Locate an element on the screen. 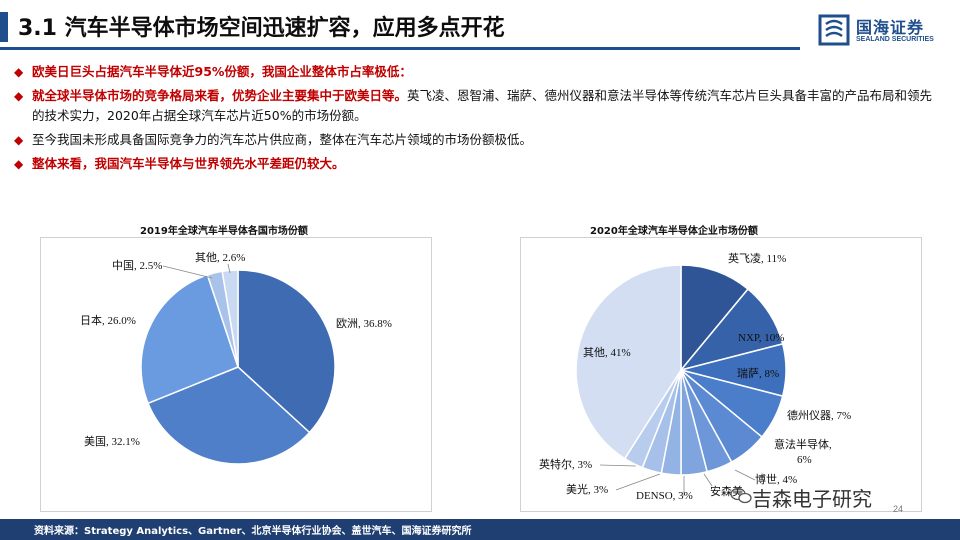 This screenshot has height=540, width=960. sealand-logo: 国海证券 SEALAND SECURITIES is located at coordinates (888, 32).